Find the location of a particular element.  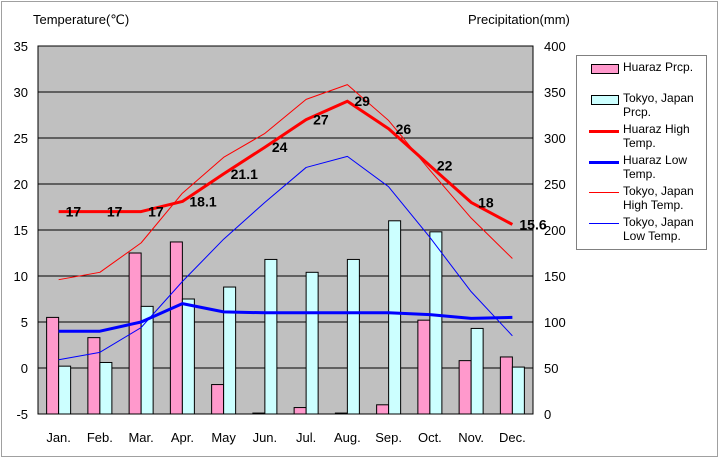

right-tick-label: 300 is located at coordinates (555, 138).